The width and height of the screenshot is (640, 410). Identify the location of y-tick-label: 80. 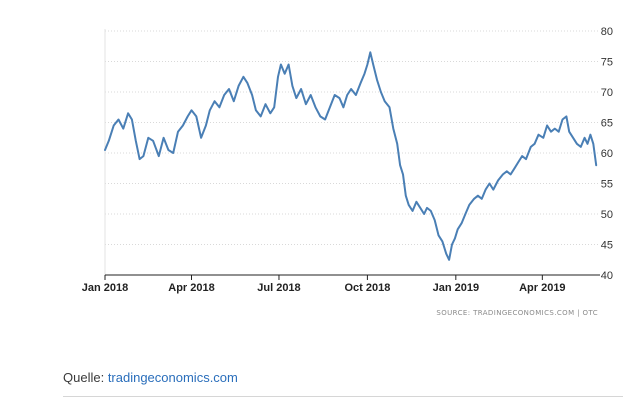
(607, 32).